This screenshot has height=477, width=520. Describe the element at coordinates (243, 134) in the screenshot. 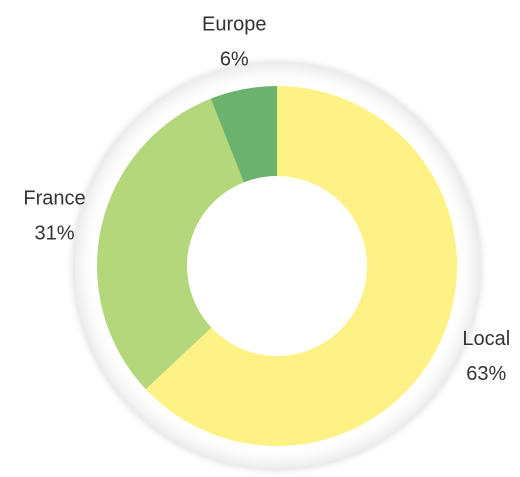

I see `slice` at that location.